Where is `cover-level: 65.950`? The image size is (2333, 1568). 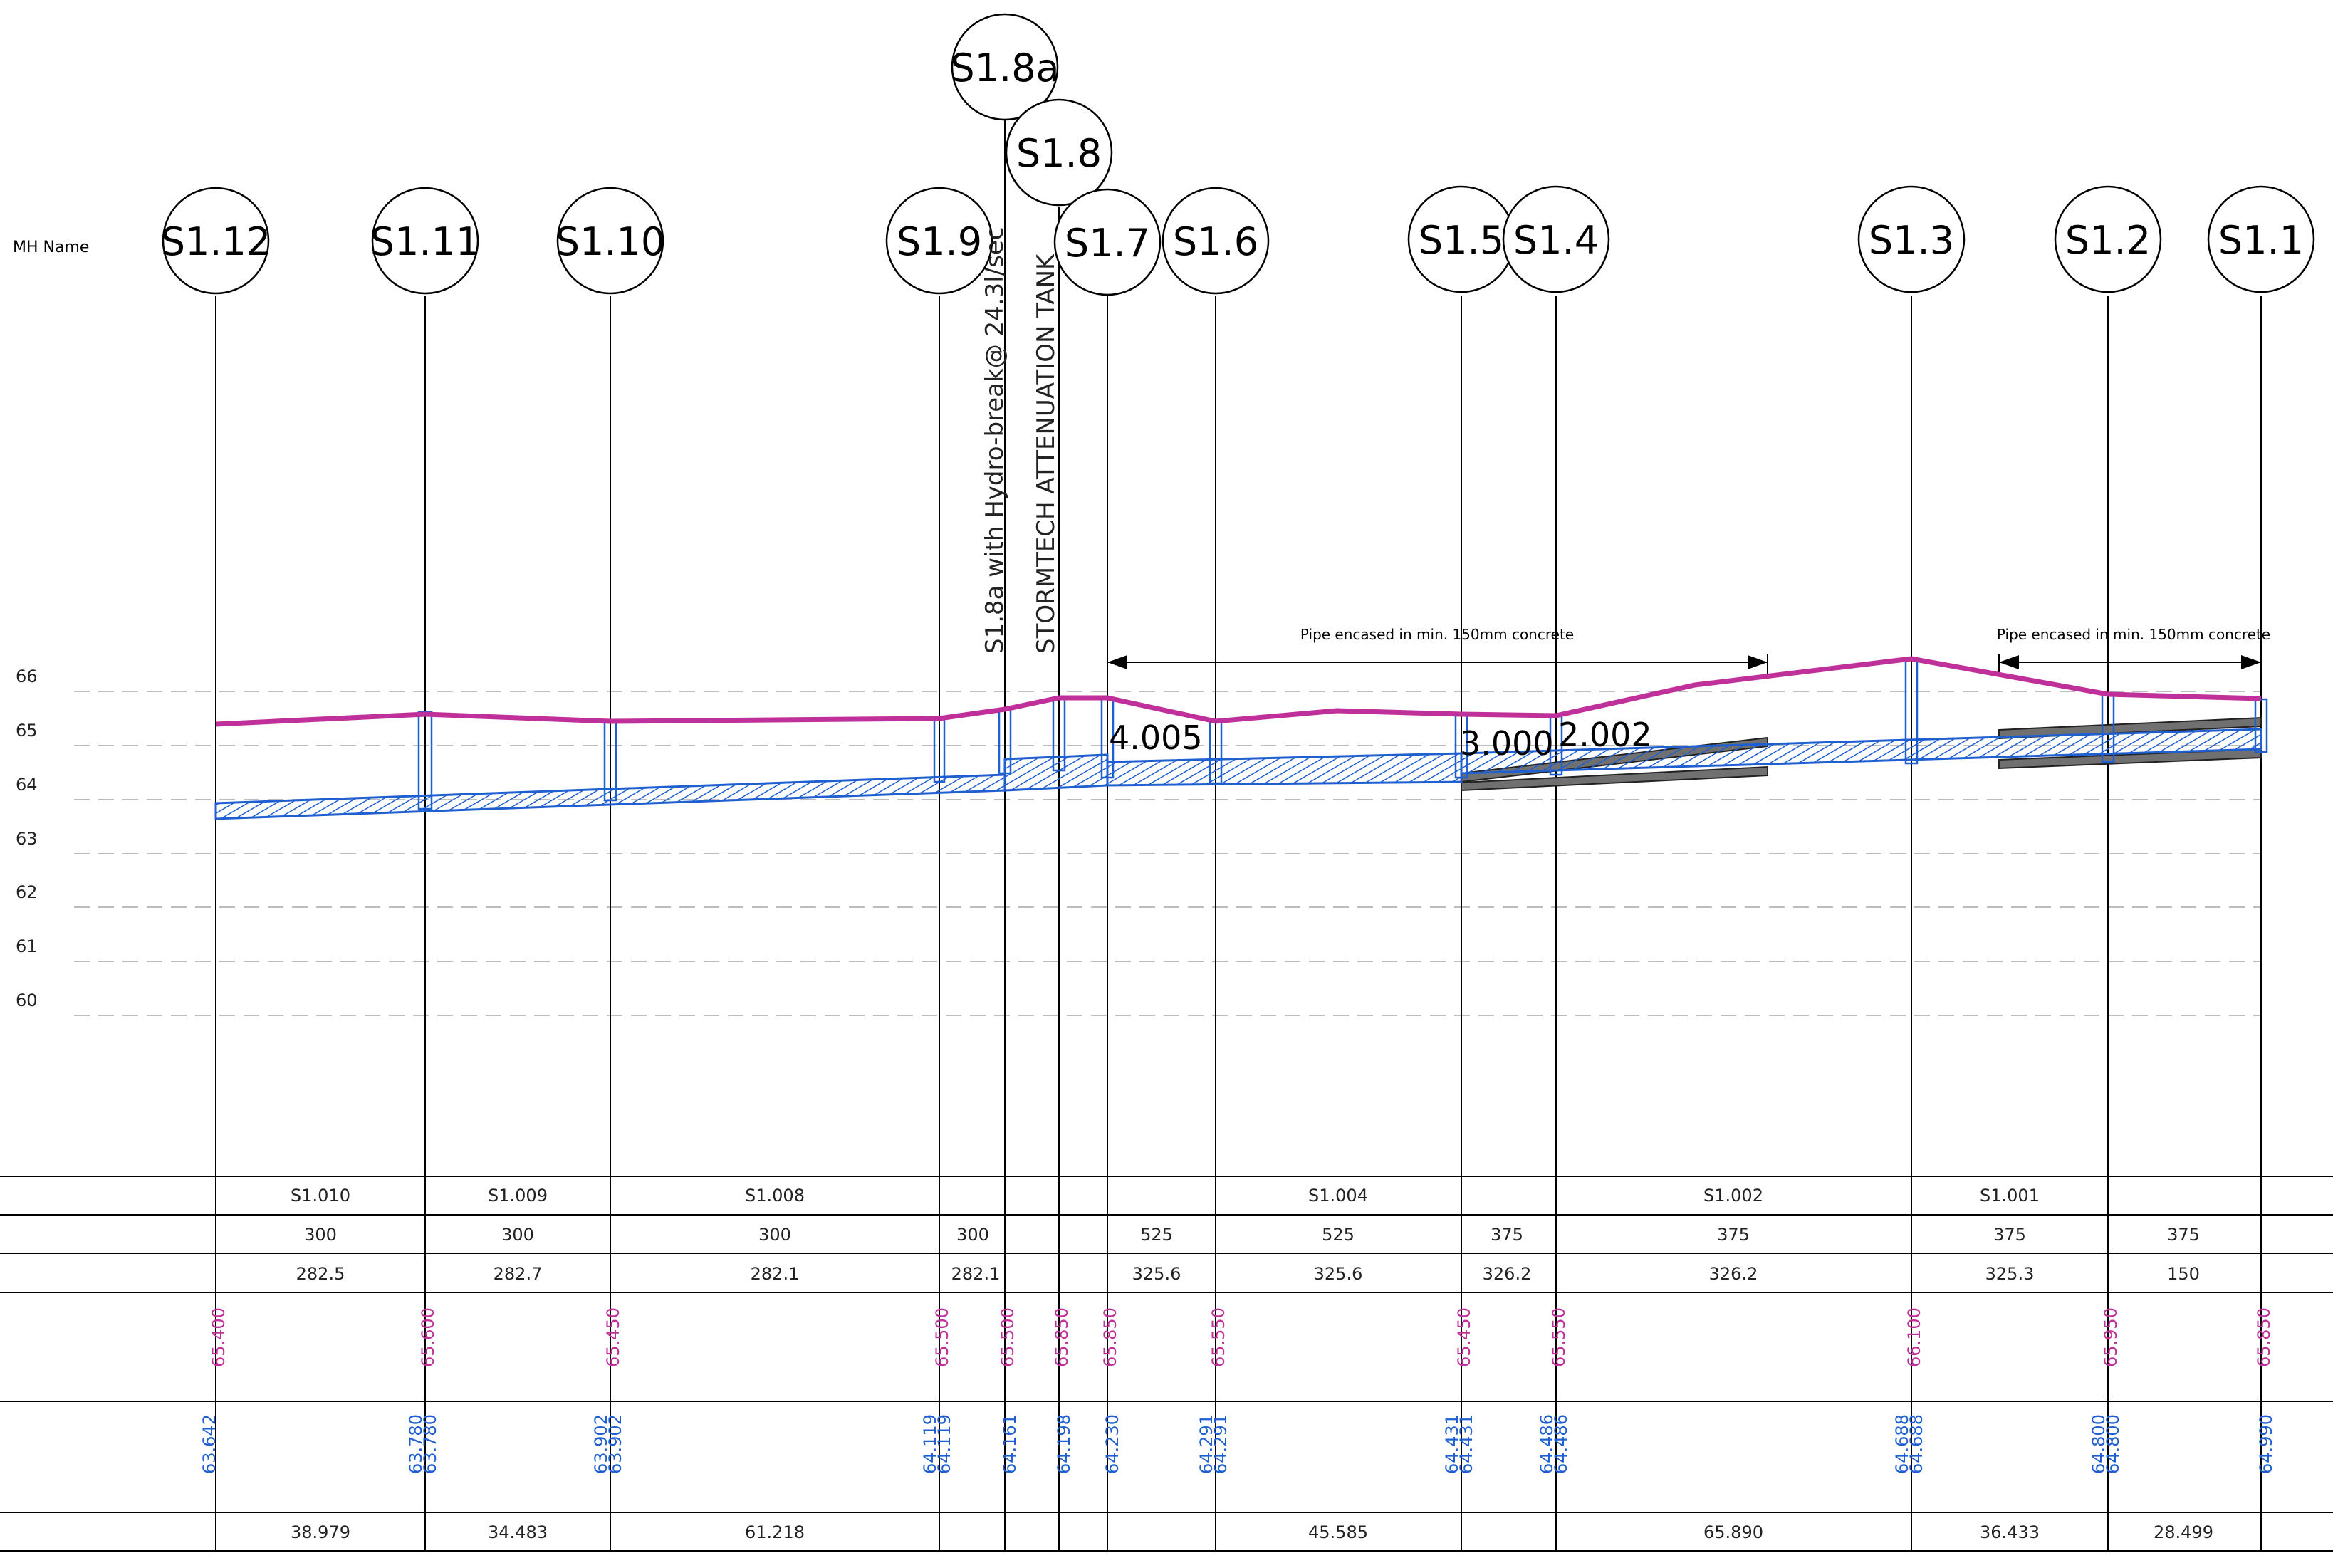
cover-level: 65.950 is located at coordinates (2111, 1337).